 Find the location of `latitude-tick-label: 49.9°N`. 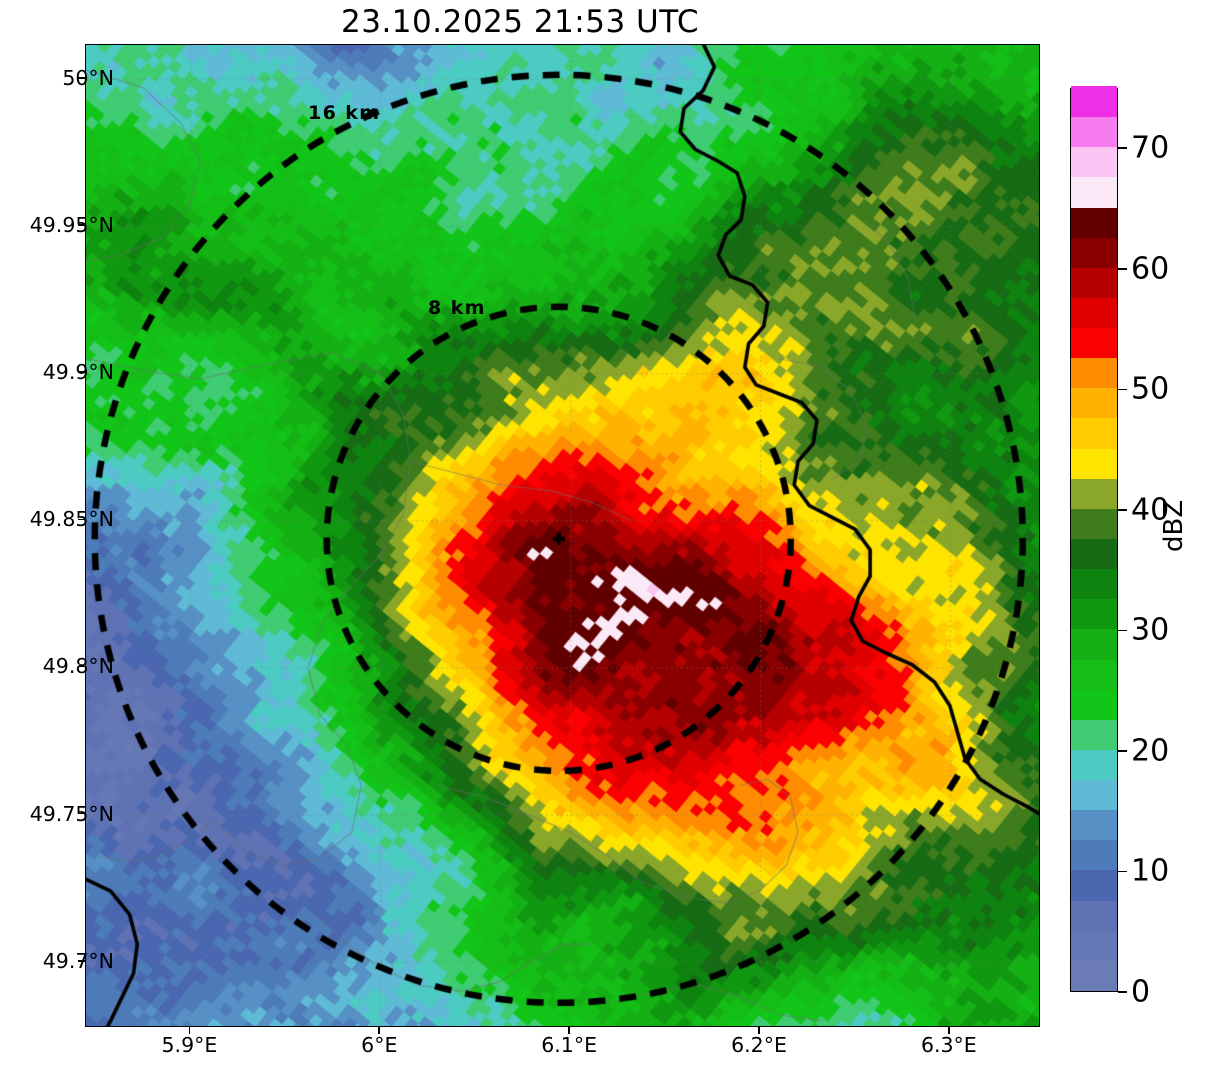

latitude-tick-label: 49.9°N is located at coordinates (78, 372).